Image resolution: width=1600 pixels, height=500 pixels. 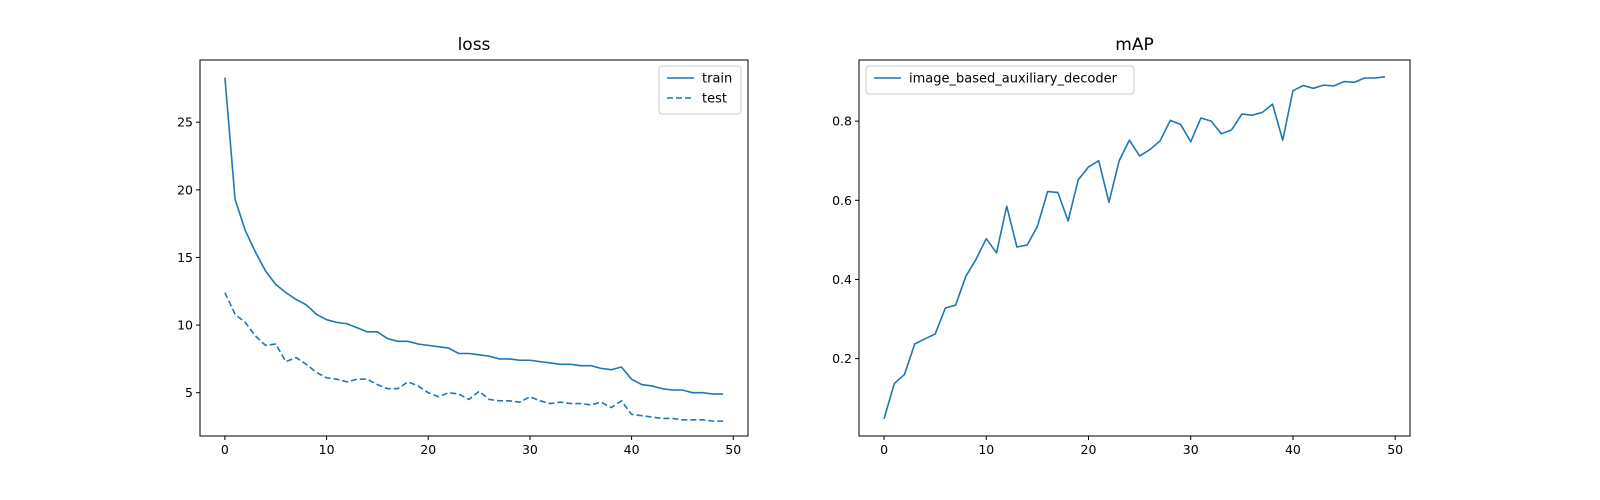 I want to click on loss-x-tick-label-30: 30, so click(x=530, y=449).